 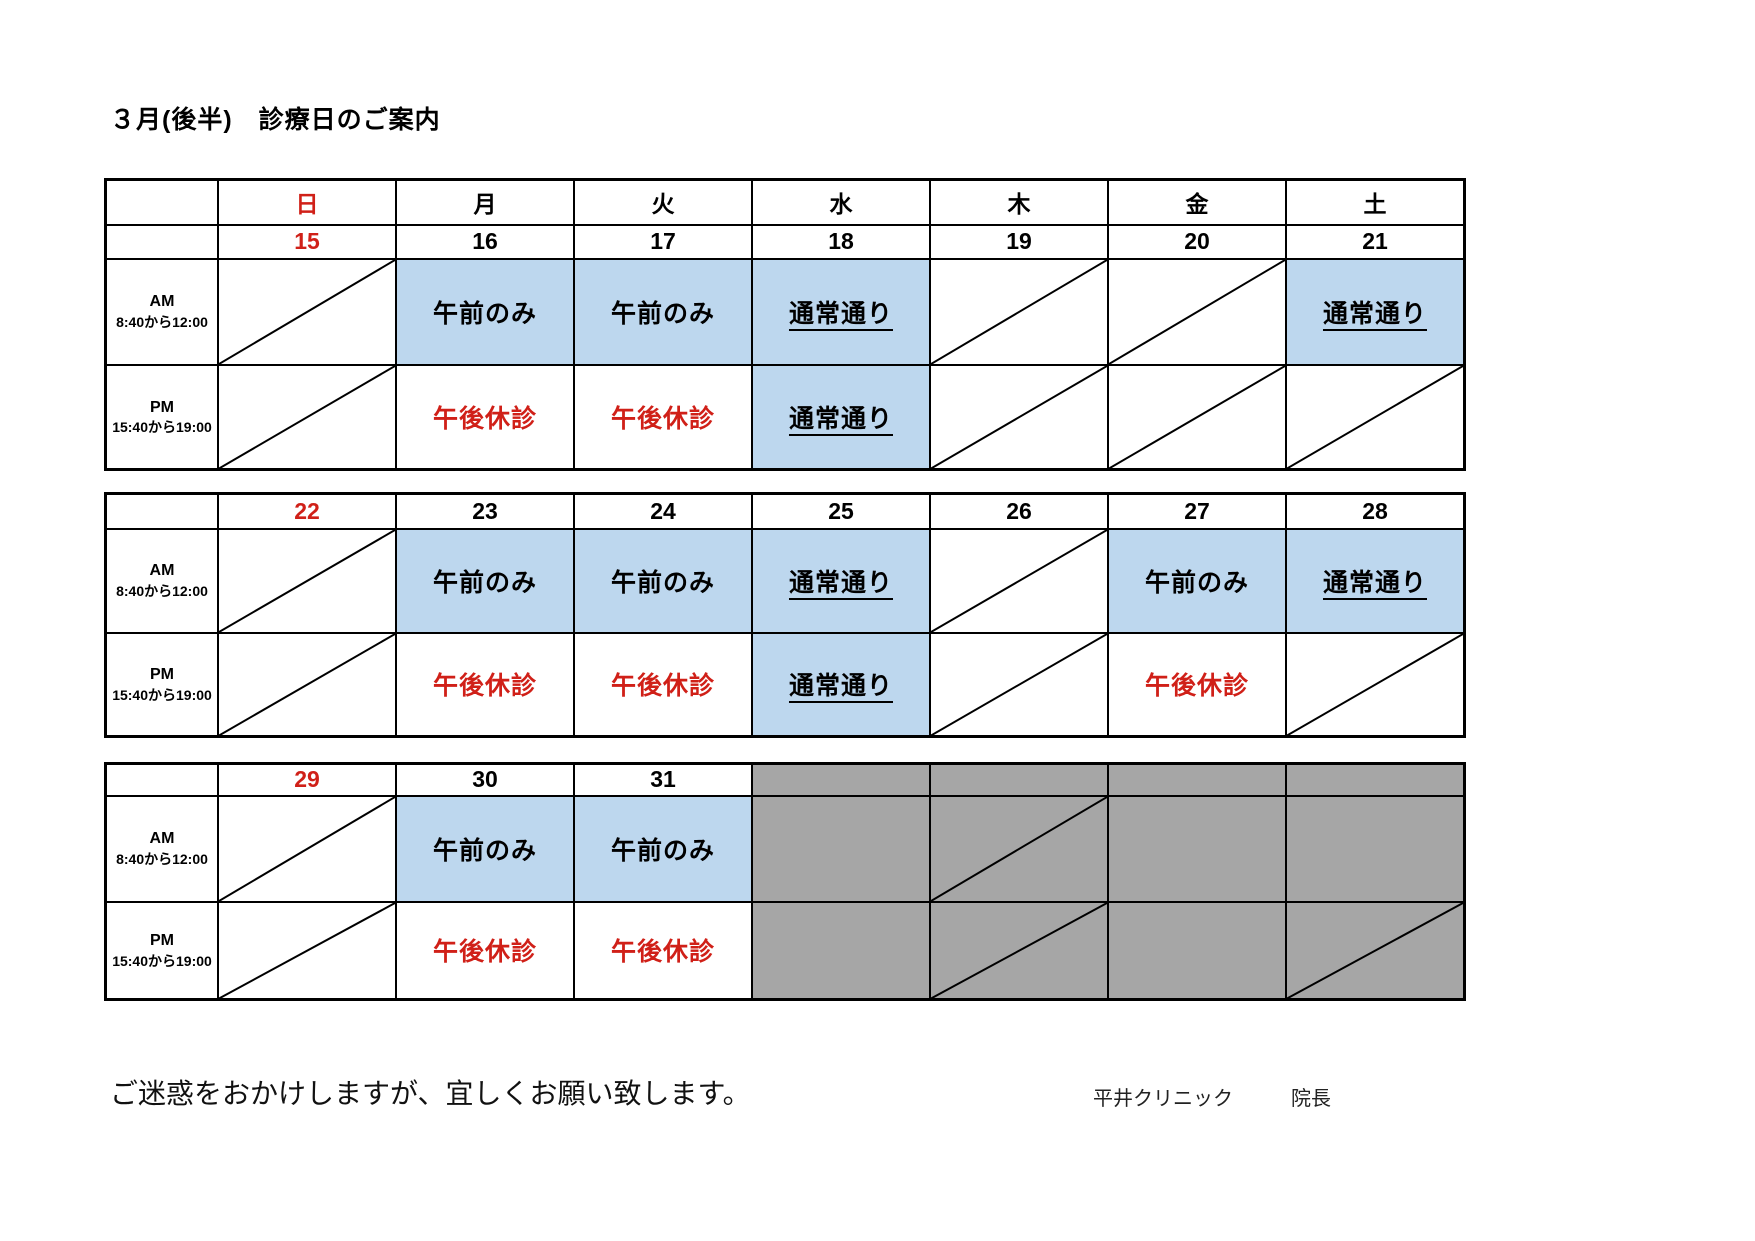 I want to click on weekday-header-cell: 土, so click(x=1375, y=202).